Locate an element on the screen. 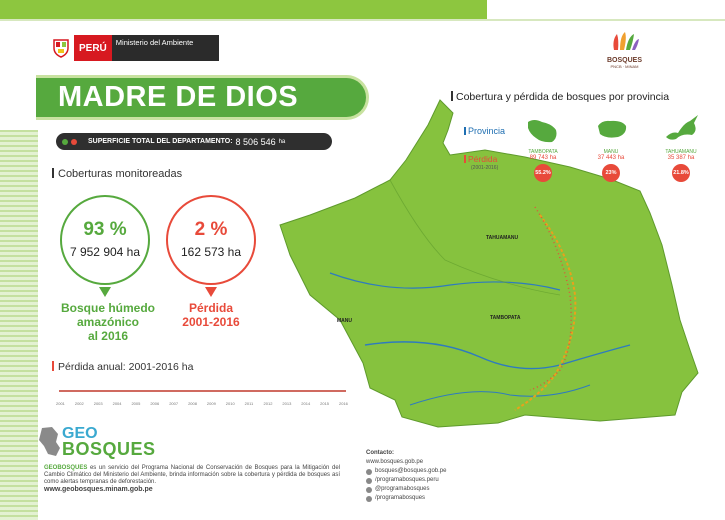  geo-logo-bottom: BOSQUES is located at coordinates (109, 449).